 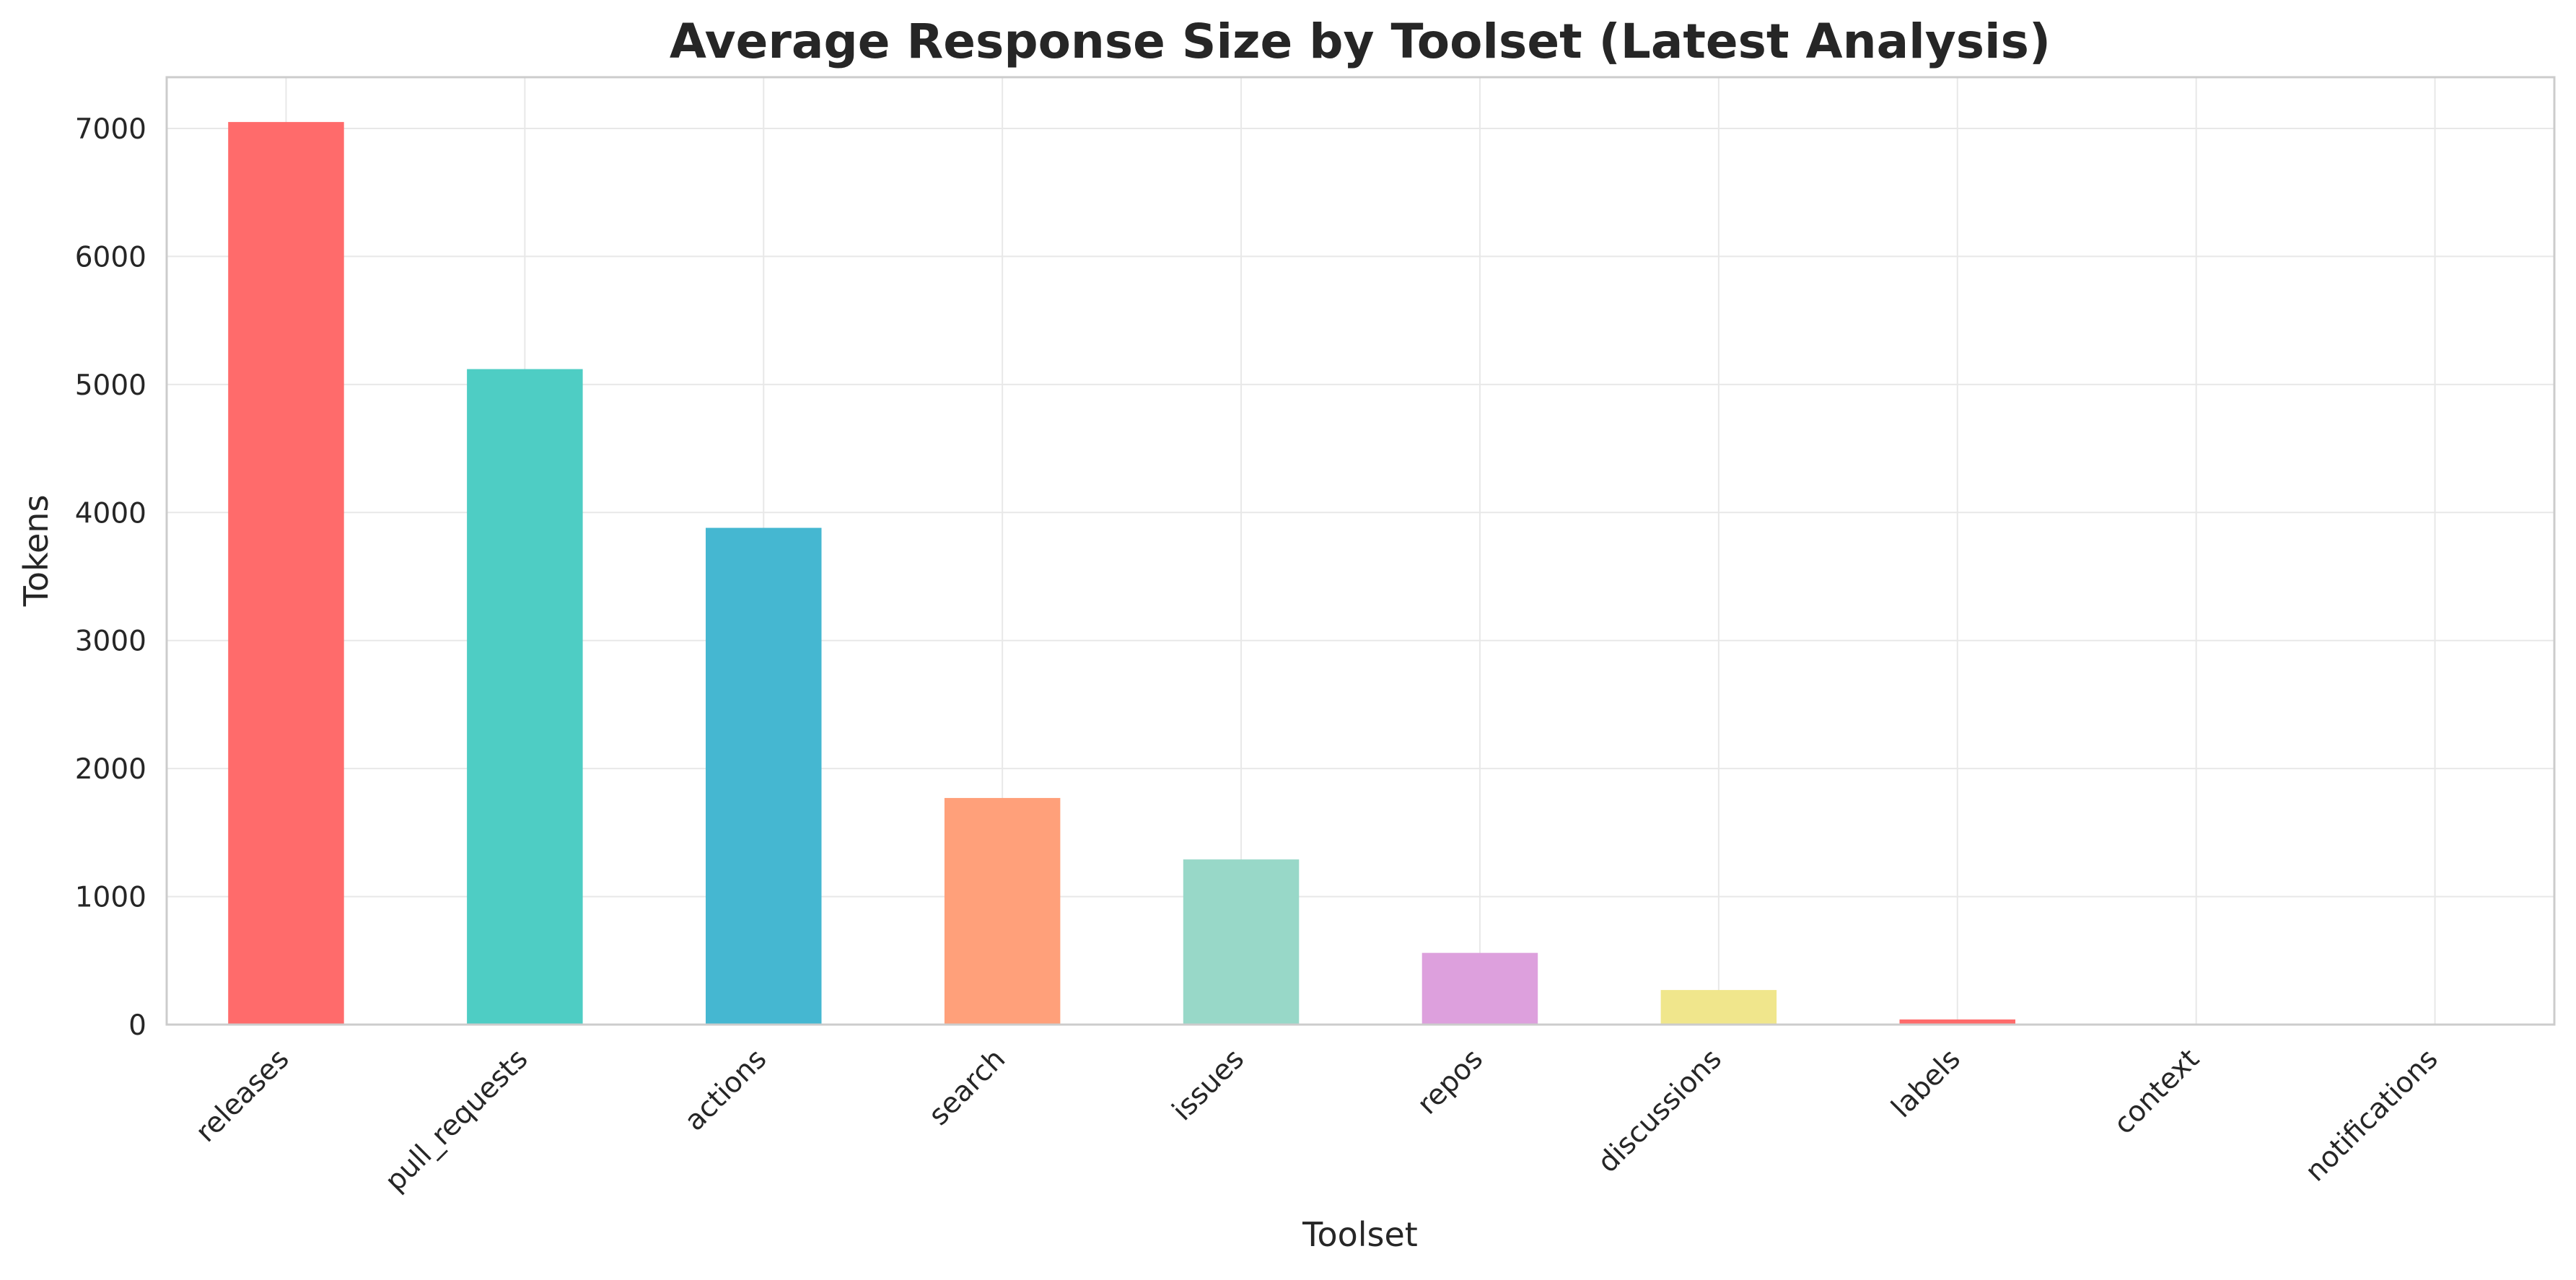 What do you see at coordinates (110, 513) in the screenshot?
I see `y-tick-label: 4000` at bounding box center [110, 513].